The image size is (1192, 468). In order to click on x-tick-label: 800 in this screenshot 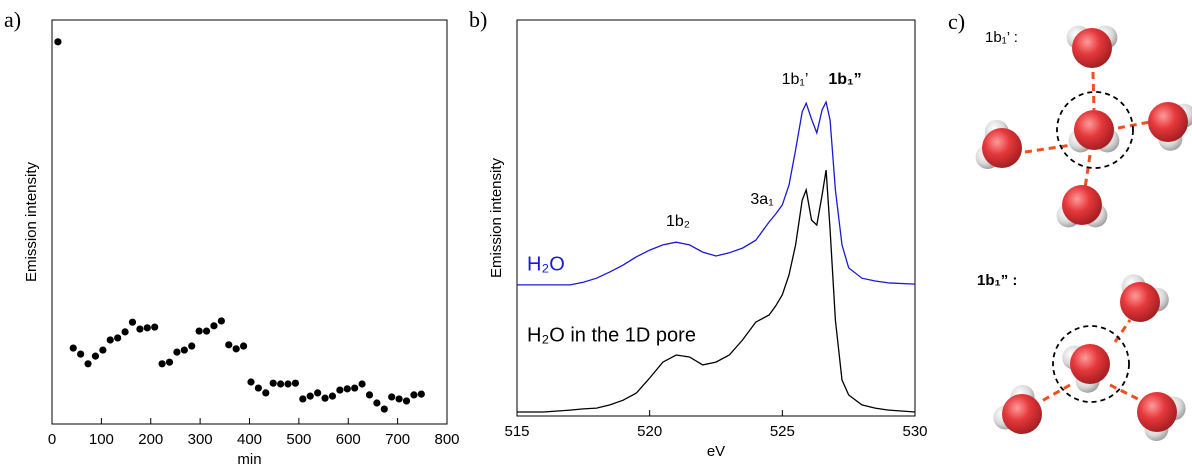, I will do `click(446, 439)`.